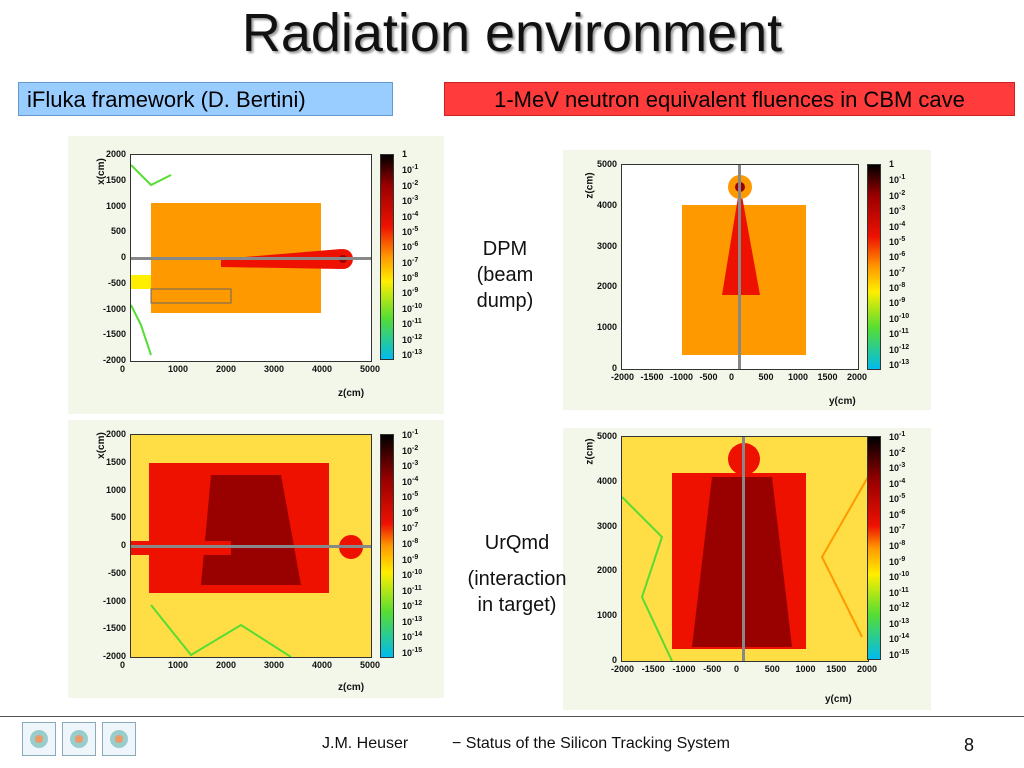  Describe the element at coordinates (118, 231) in the screenshot. I see `tick-label: 500` at that location.